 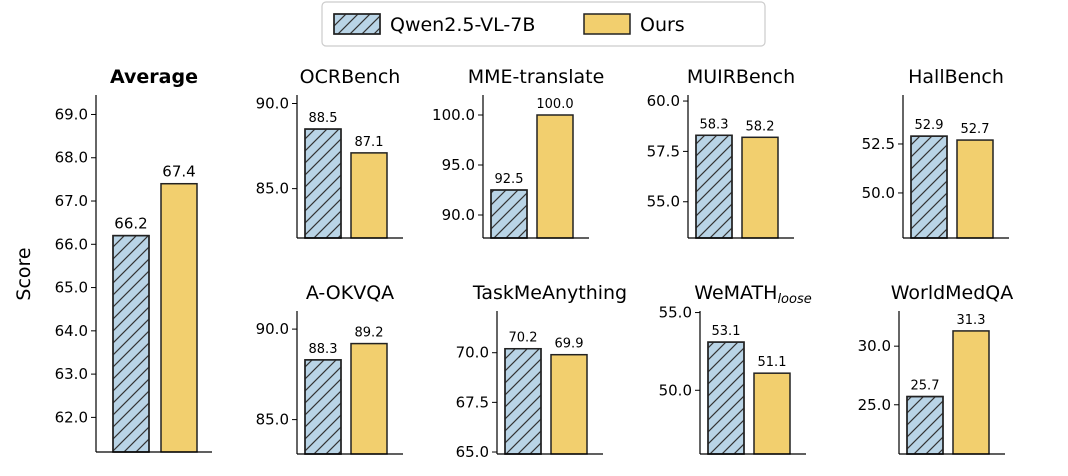 I want to click on data-label: 88.5, so click(x=323, y=118).